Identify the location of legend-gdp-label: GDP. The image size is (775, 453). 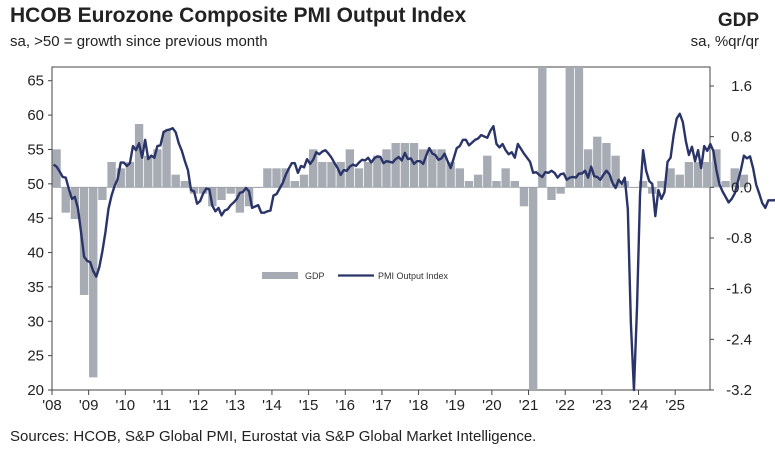
(315, 276).